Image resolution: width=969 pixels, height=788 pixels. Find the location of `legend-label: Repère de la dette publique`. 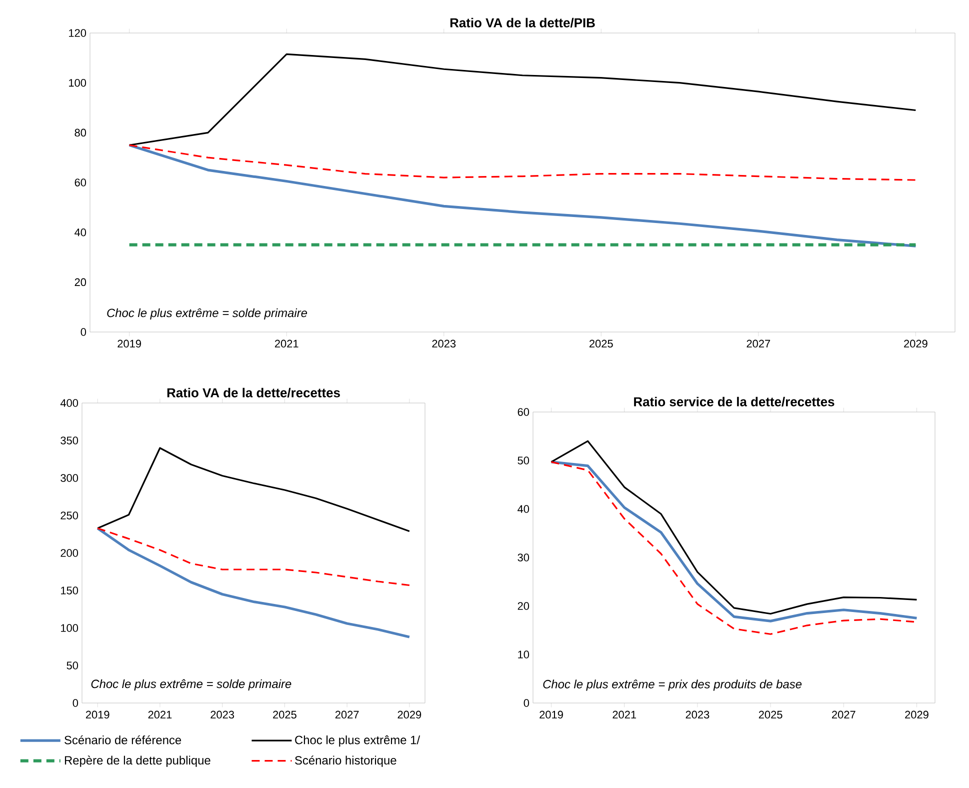

legend-label: Repère de la dette publique is located at coordinates (137, 761).